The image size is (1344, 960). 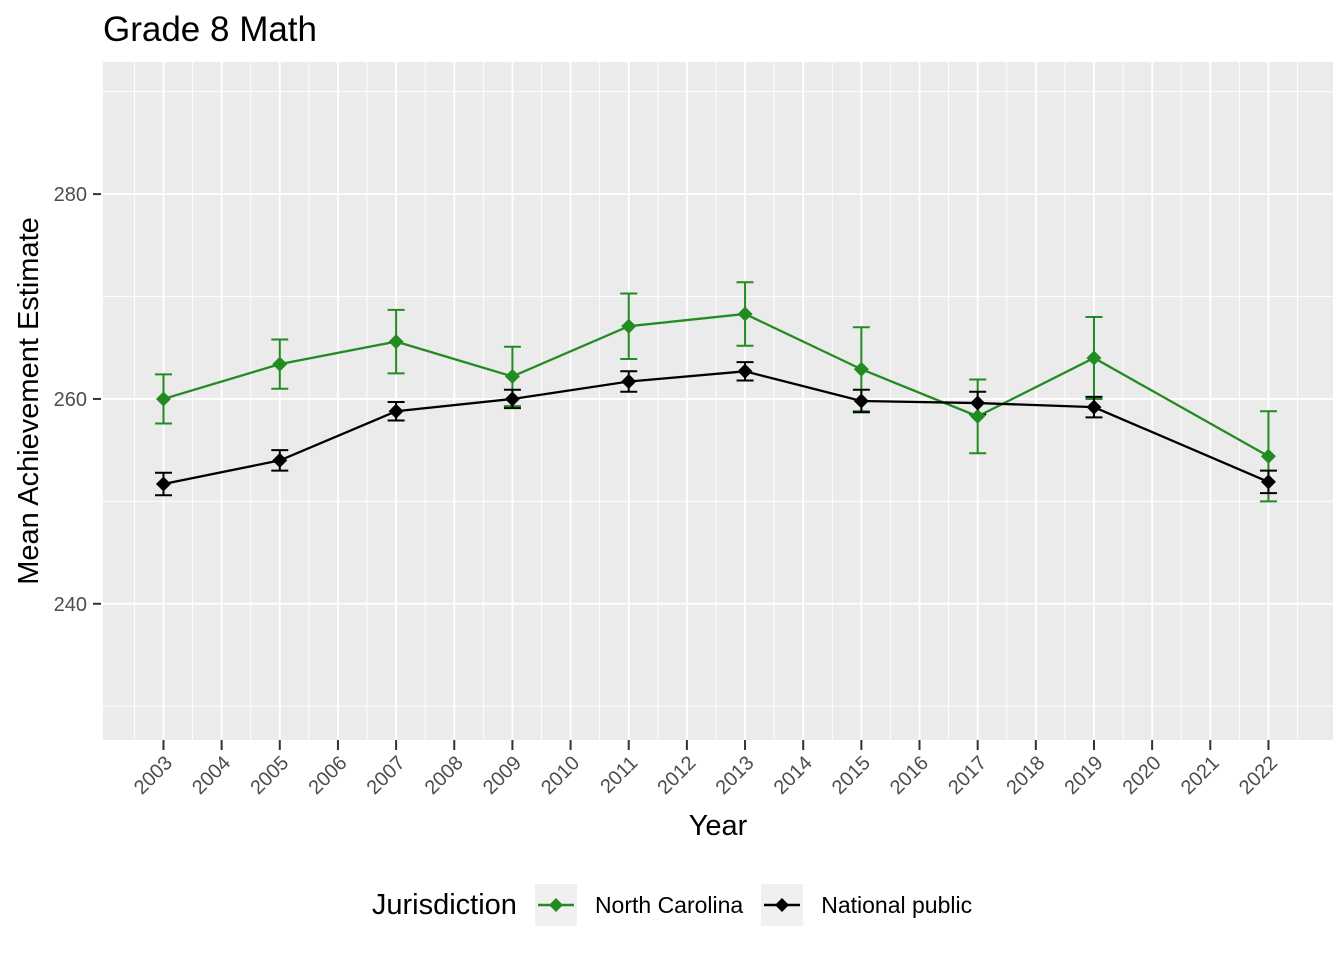 I want to click on x-tick-label: 2017, so click(x=967, y=775).